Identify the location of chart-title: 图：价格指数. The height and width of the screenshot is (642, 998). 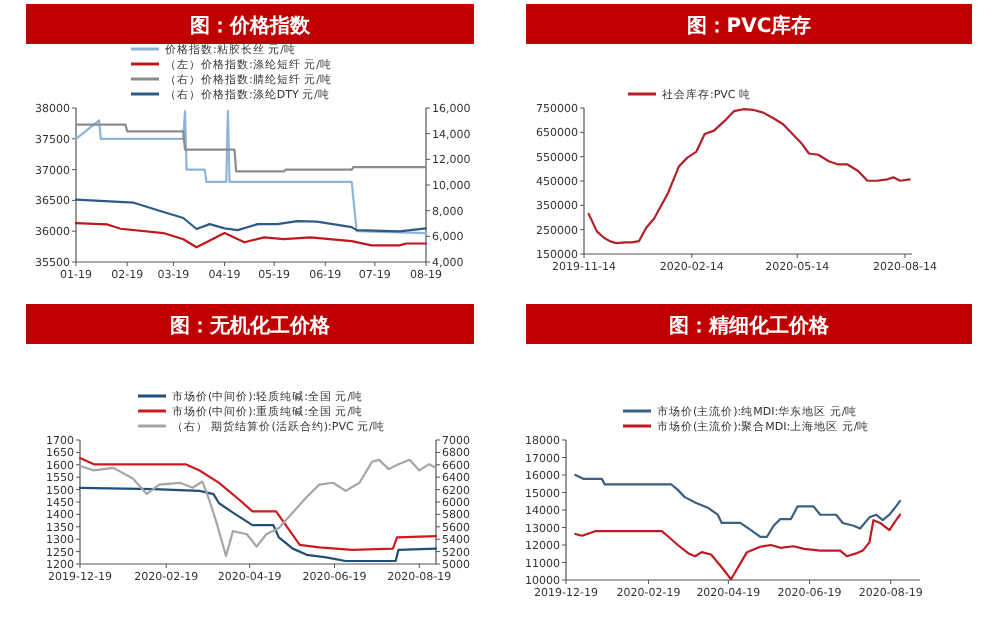
(251, 26).